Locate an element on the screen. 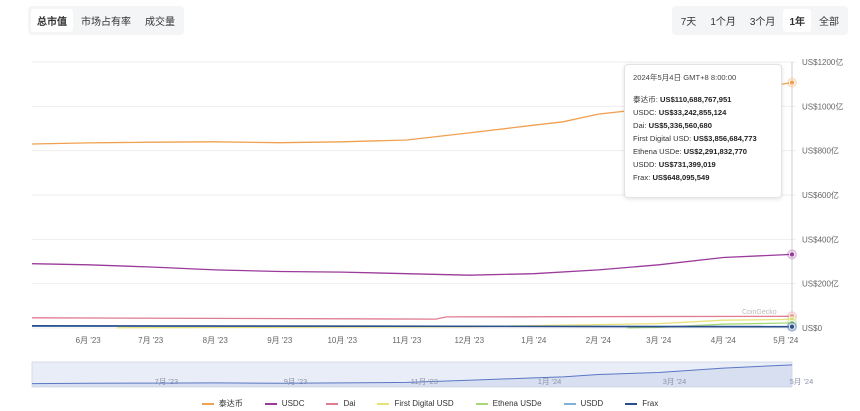 Image resolution: width=860 pixels, height=411 pixels. y-tick-label: US$1200亿 is located at coordinates (822, 62).